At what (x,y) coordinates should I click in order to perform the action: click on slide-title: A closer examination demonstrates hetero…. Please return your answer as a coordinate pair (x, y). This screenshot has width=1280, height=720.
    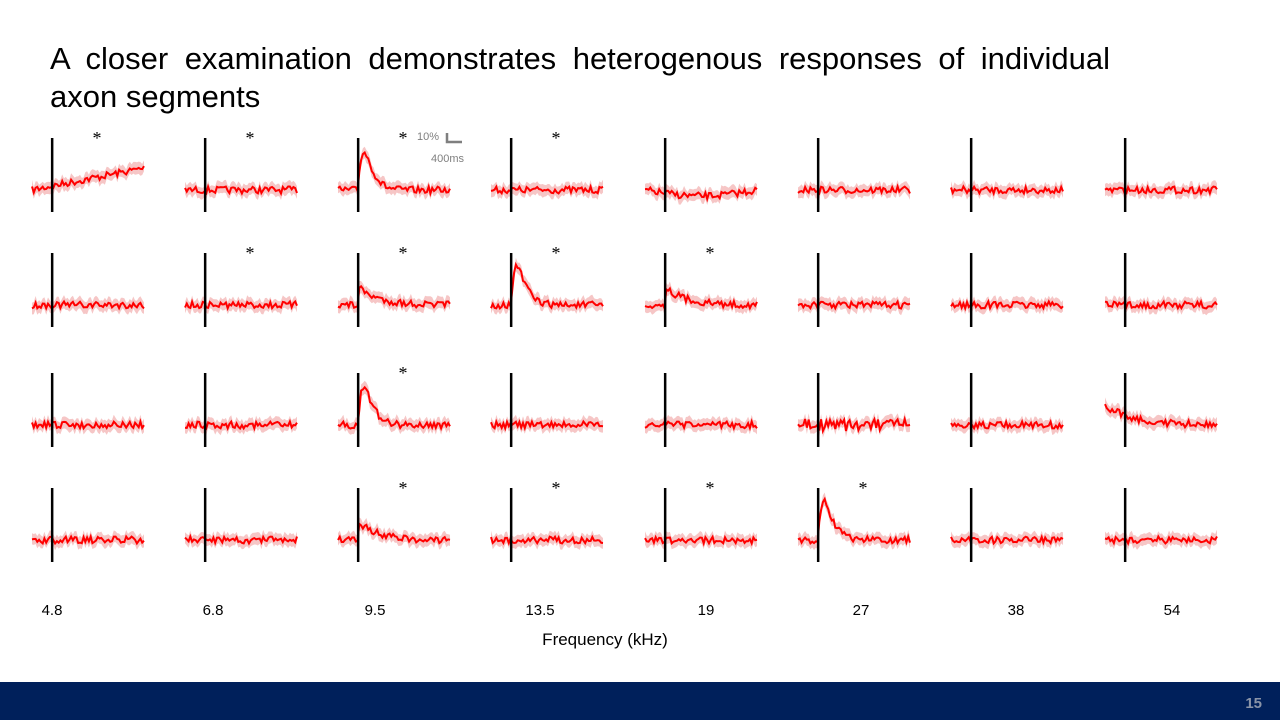
    Looking at the image, I should click on (580, 77).